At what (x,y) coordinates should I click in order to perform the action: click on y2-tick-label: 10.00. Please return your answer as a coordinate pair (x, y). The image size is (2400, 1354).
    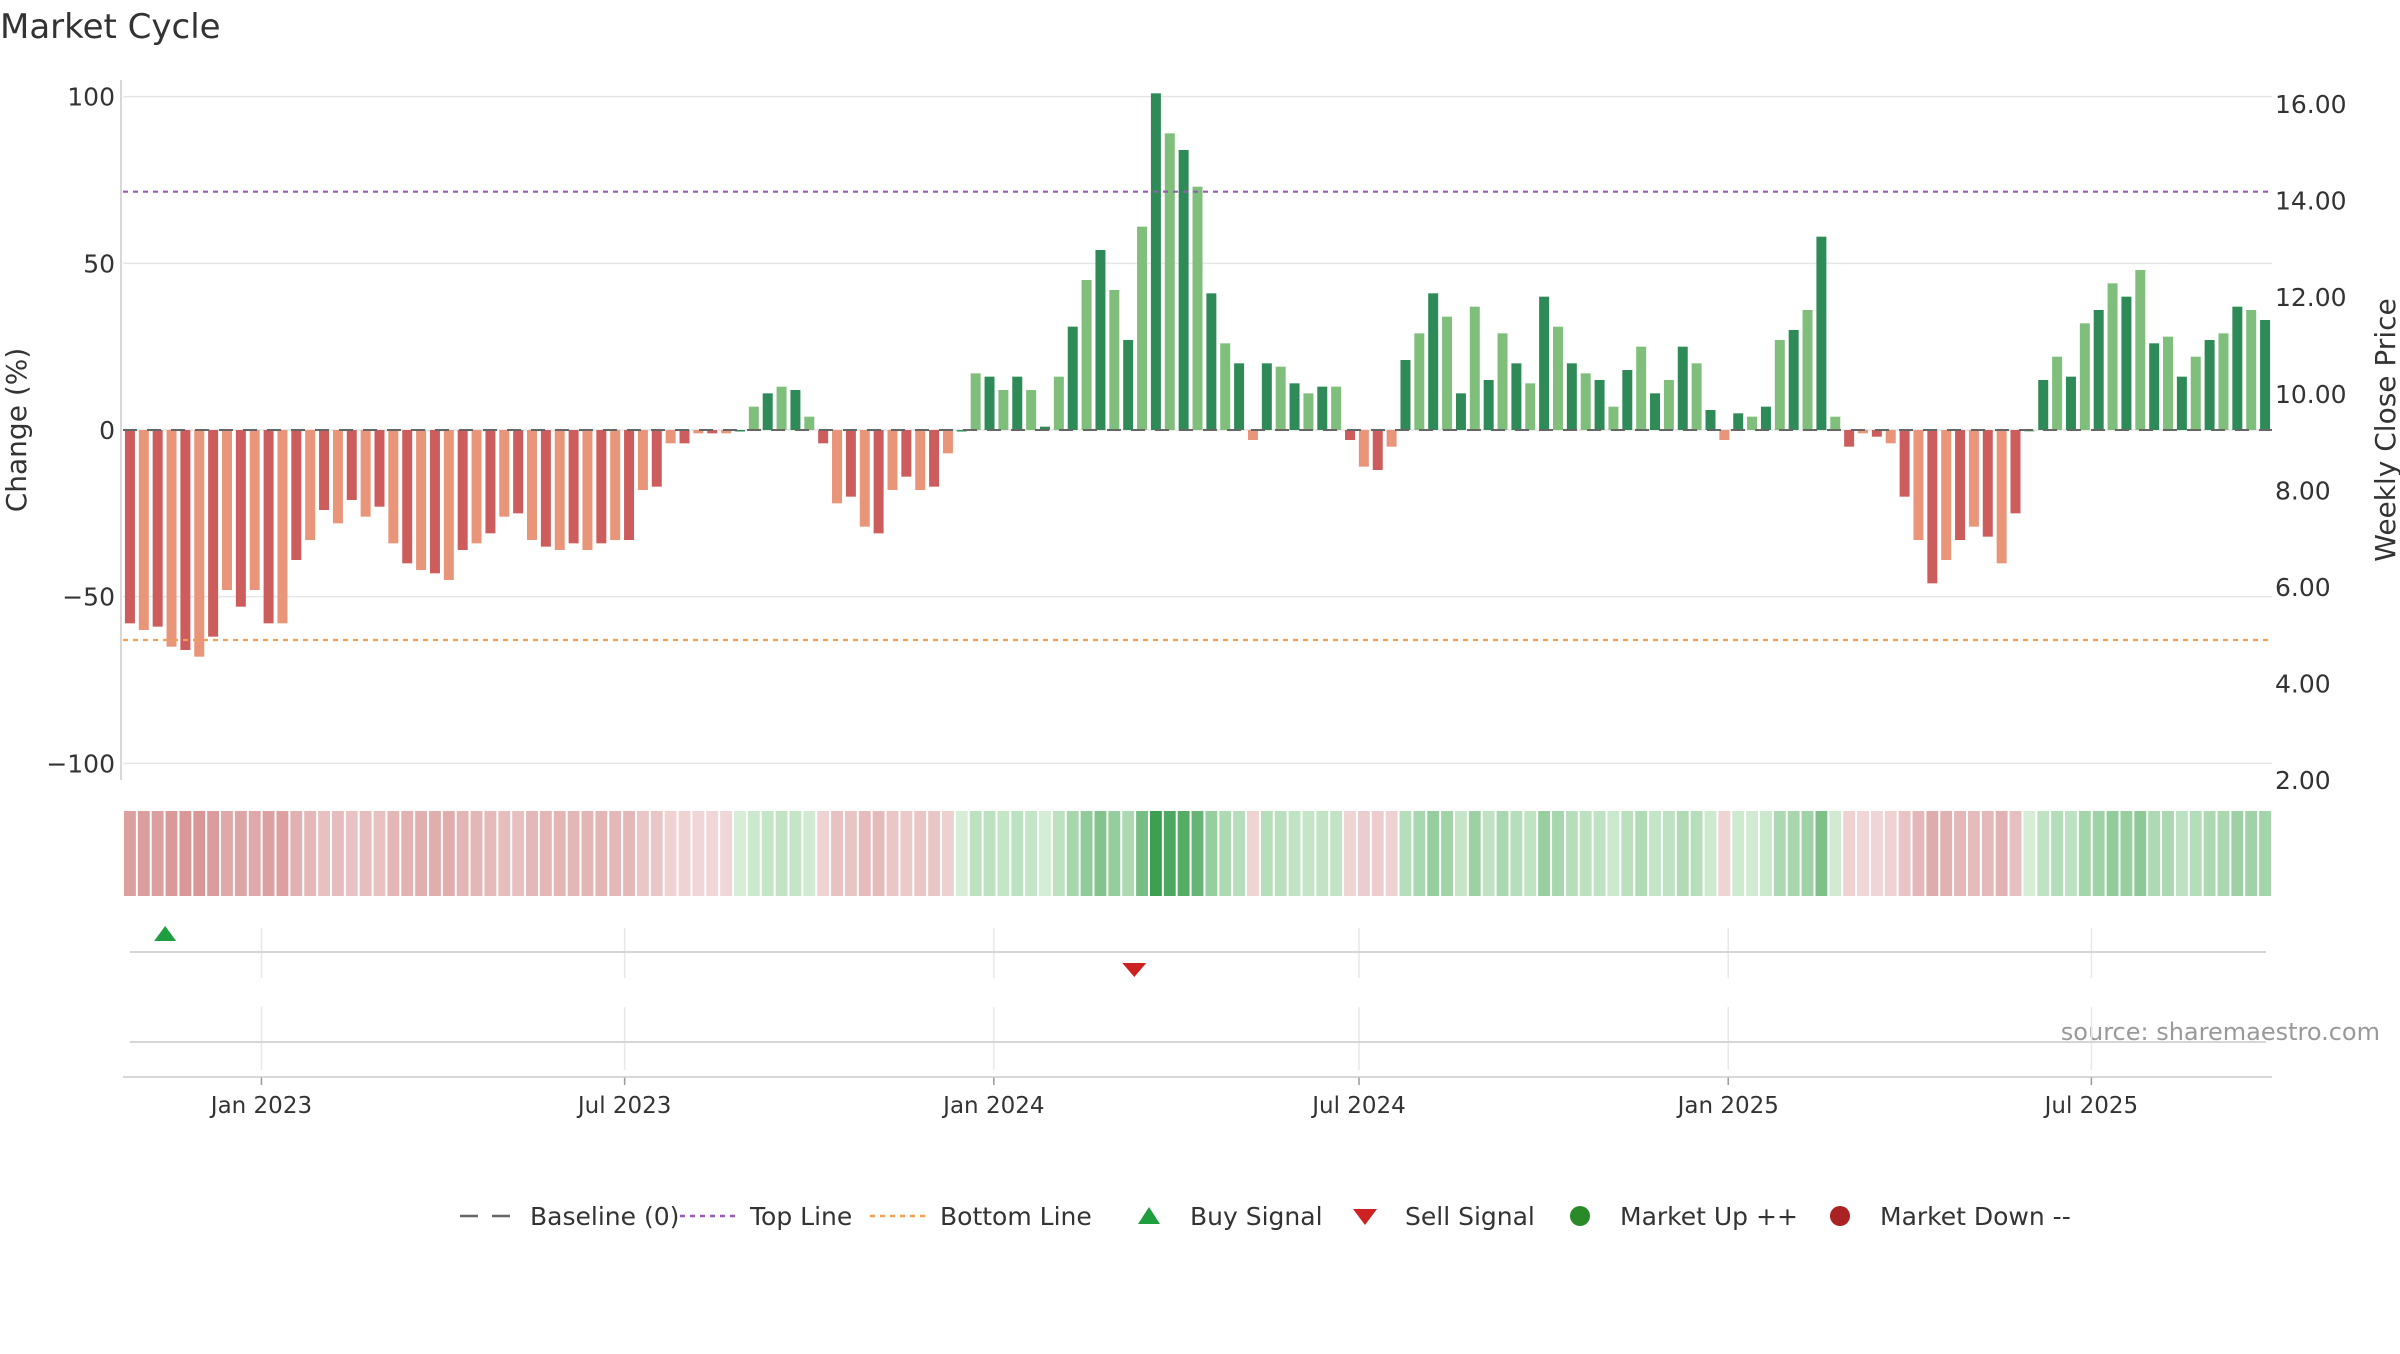
    Looking at the image, I should click on (2311, 394).